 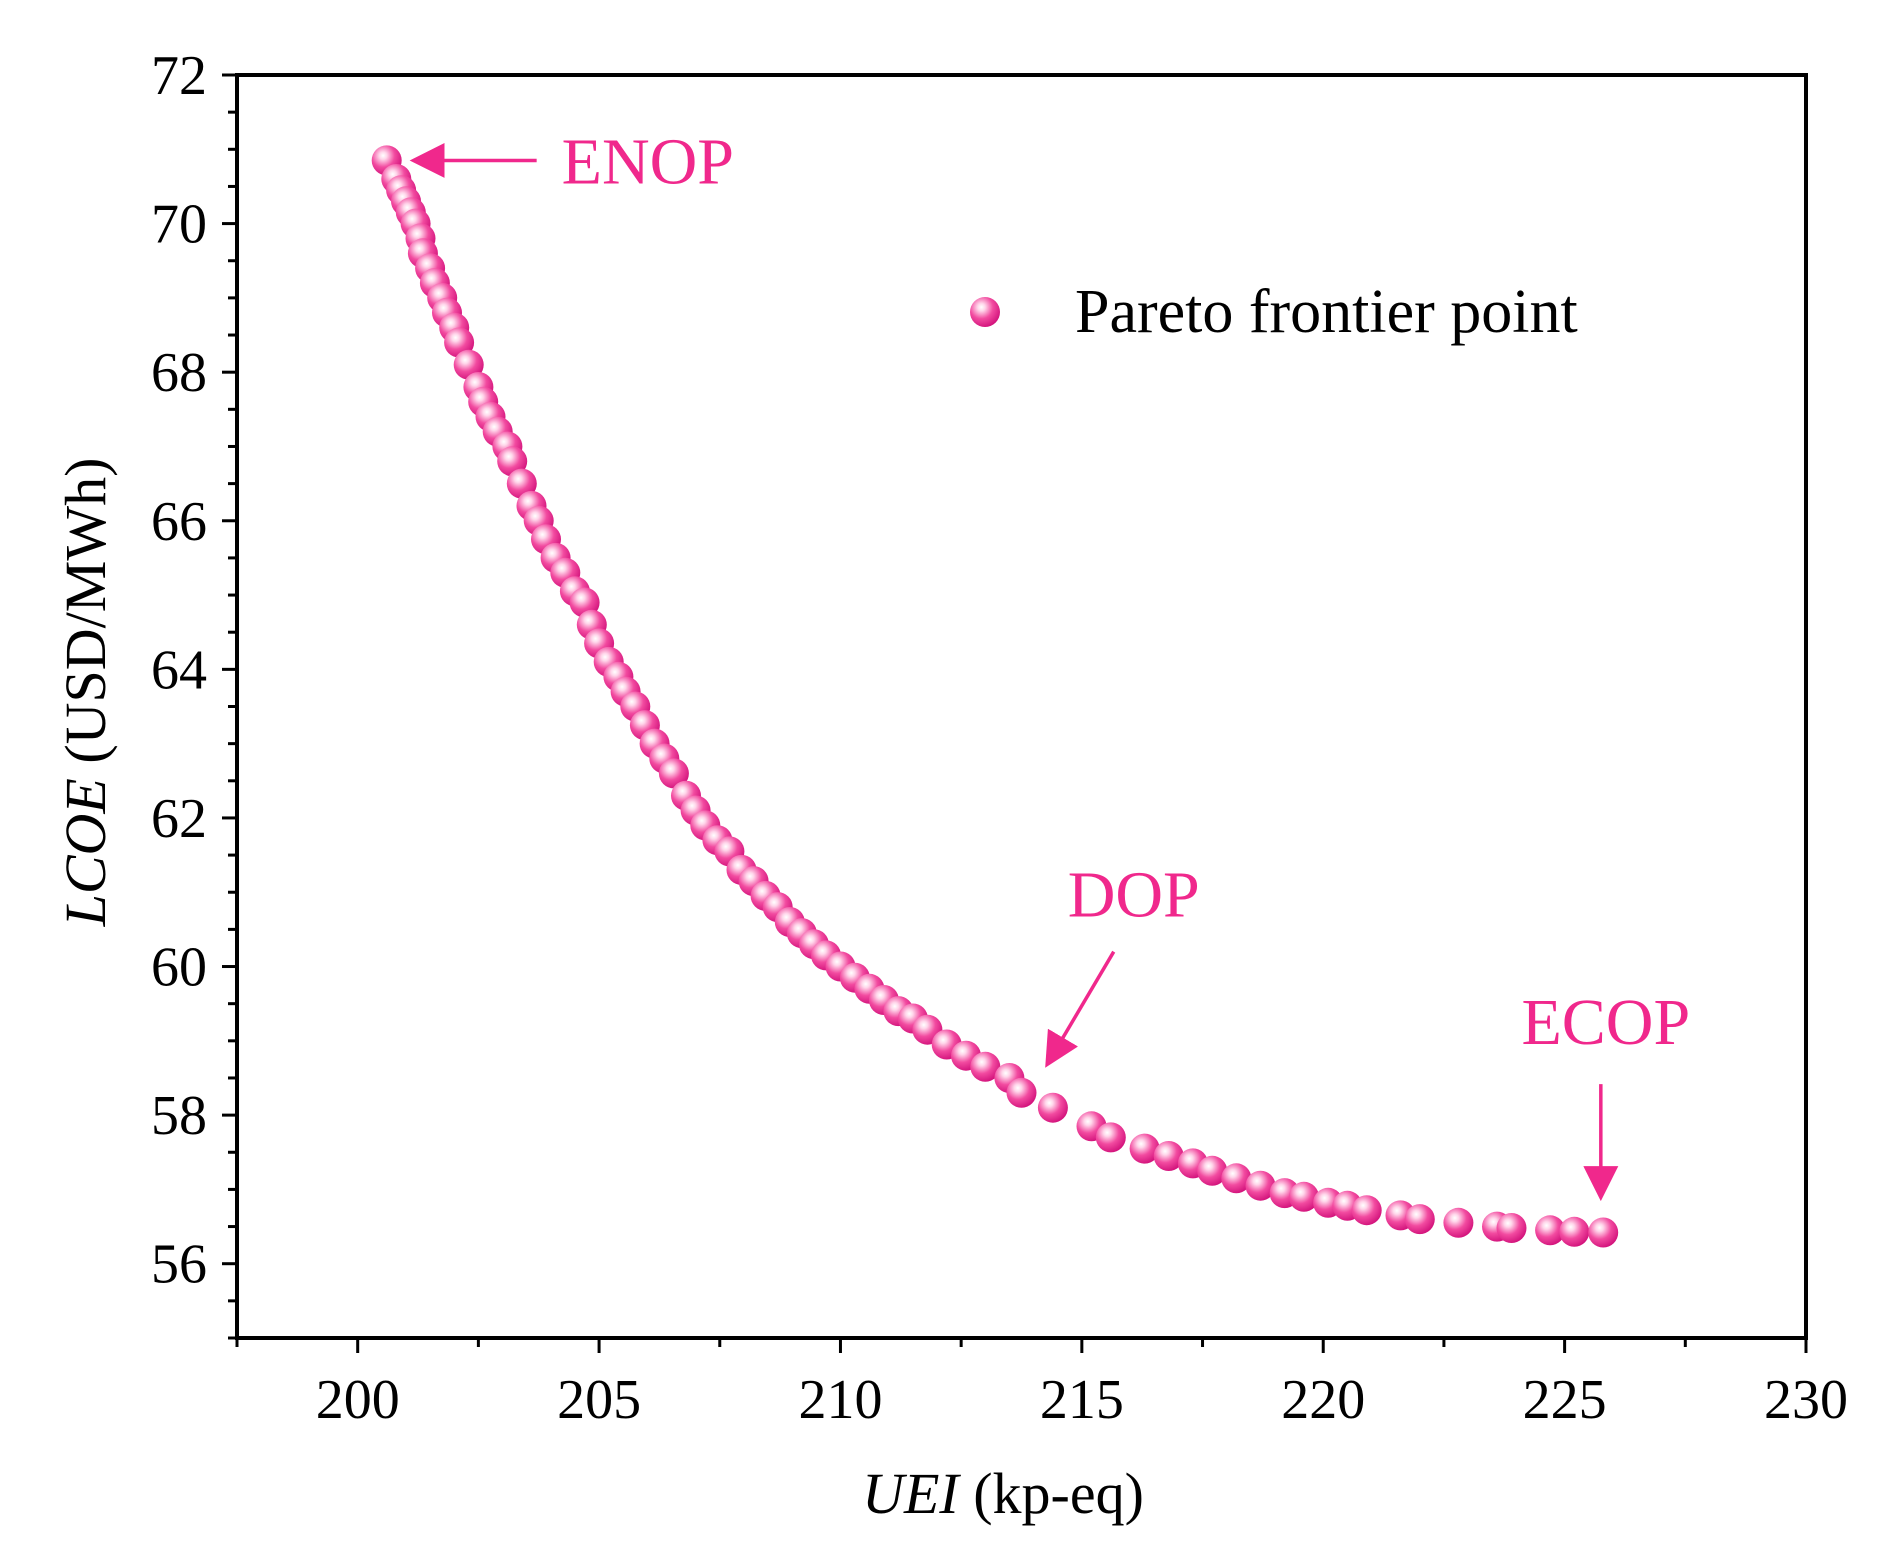 What do you see at coordinates (1080, 1009) in the screenshot?
I see `dop-arrow` at bounding box center [1080, 1009].